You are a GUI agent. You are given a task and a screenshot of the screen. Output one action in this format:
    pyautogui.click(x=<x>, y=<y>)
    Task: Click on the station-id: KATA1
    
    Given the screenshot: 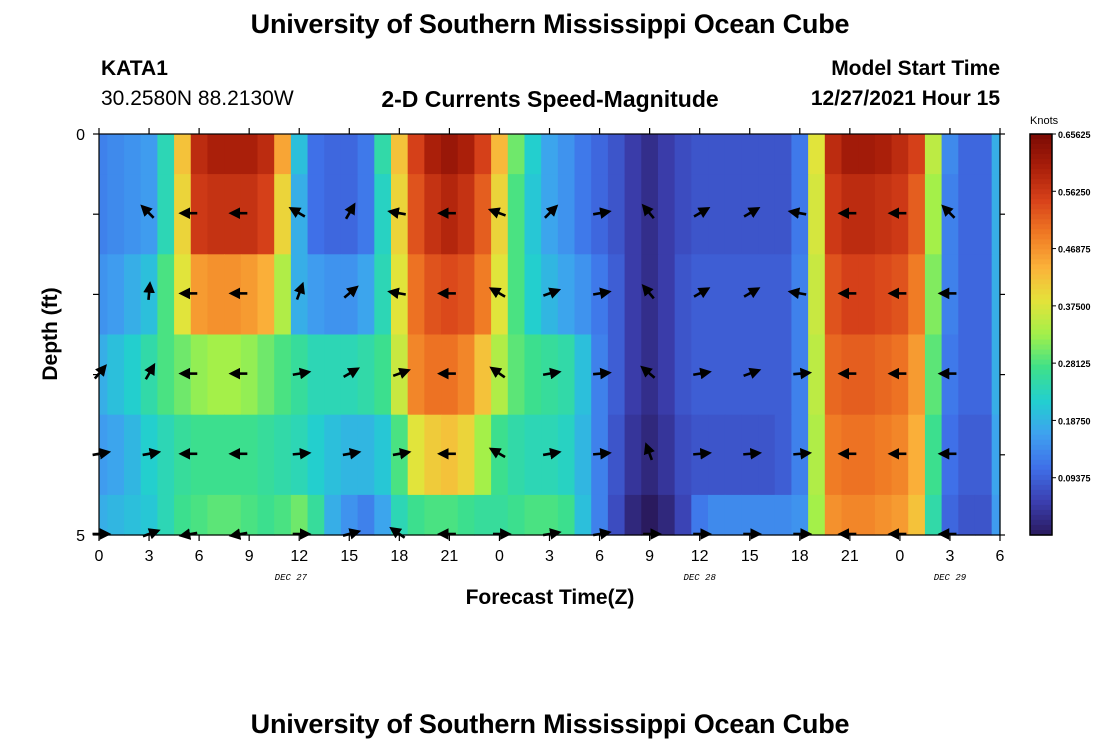 What is the action you would take?
    pyautogui.click(x=134, y=68)
    